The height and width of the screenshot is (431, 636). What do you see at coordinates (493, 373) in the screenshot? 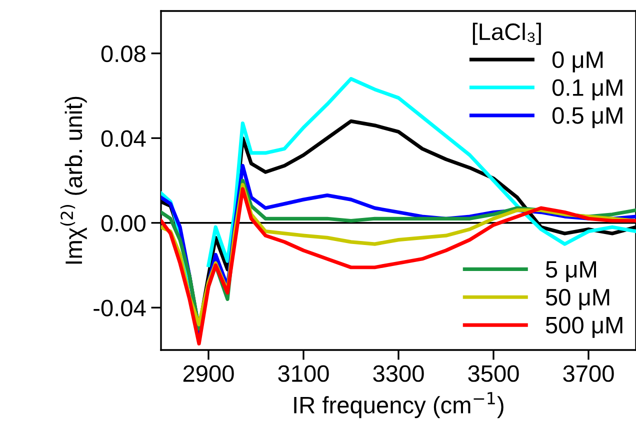
I see `x-tick-label: 3500` at bounding box center [493, 373].